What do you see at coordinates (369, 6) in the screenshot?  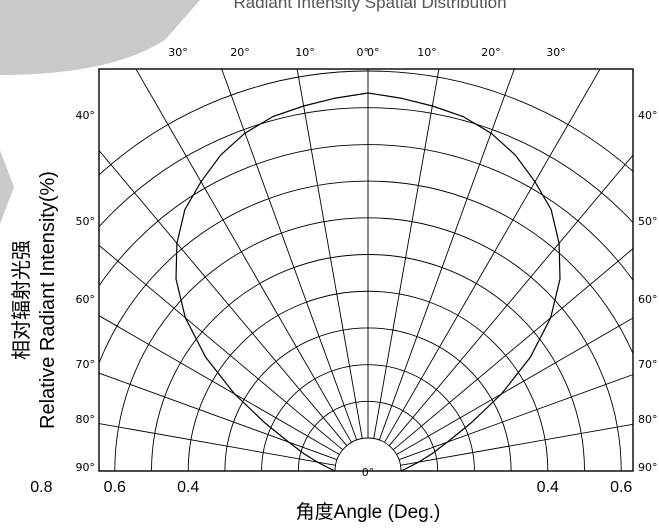 I see `chart-title: Radiant Intensity Spatial Distribution` at bounding box center [369, 6].